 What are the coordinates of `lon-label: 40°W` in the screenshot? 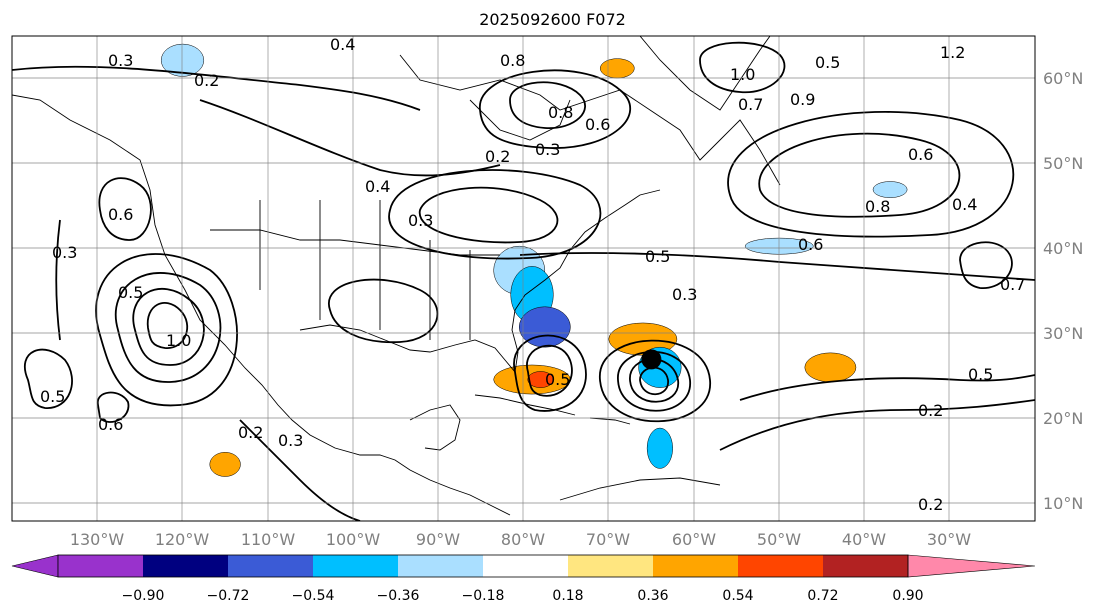 It's located at (864, 539).